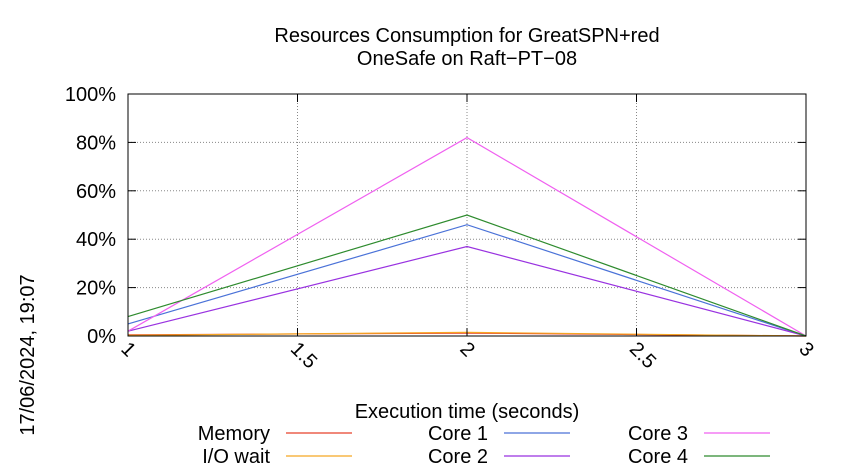  What do you see at coordinates (805, 349) in the screenshot?
I see `x-tick-label: 3` at bounding box center [805, 349].